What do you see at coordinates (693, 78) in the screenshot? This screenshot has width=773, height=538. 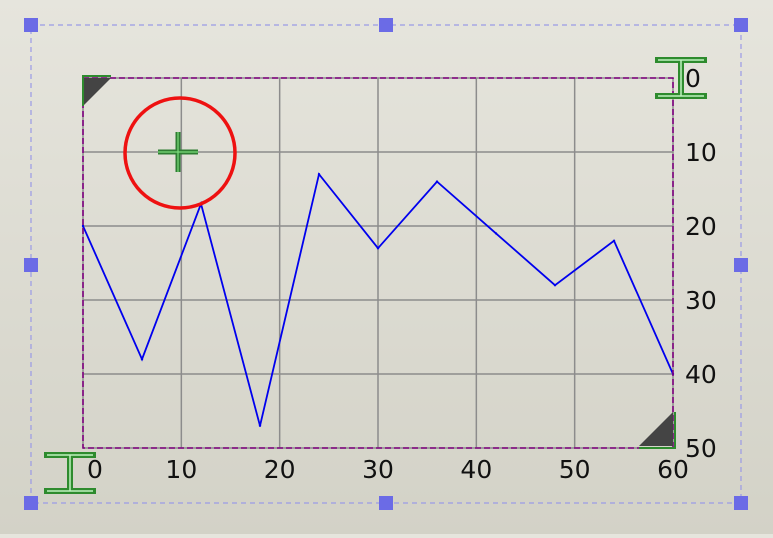 I see `y-tick-label: 0` at bounding box center [693, 78].